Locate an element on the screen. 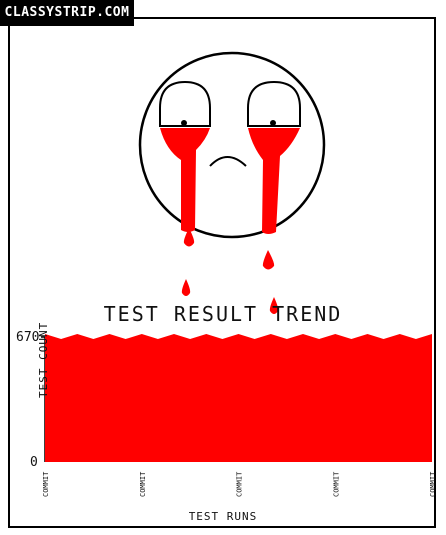 The image size is (446, 535). x-tick-labels: COMMIT COMMIT COMMIT COMMIT COMMIT is located at coordinates (239, 484).